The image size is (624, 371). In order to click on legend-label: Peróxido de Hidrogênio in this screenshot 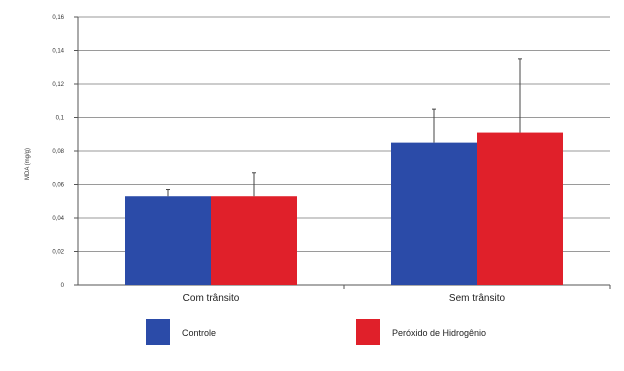, I will do `click(439, 333)`.